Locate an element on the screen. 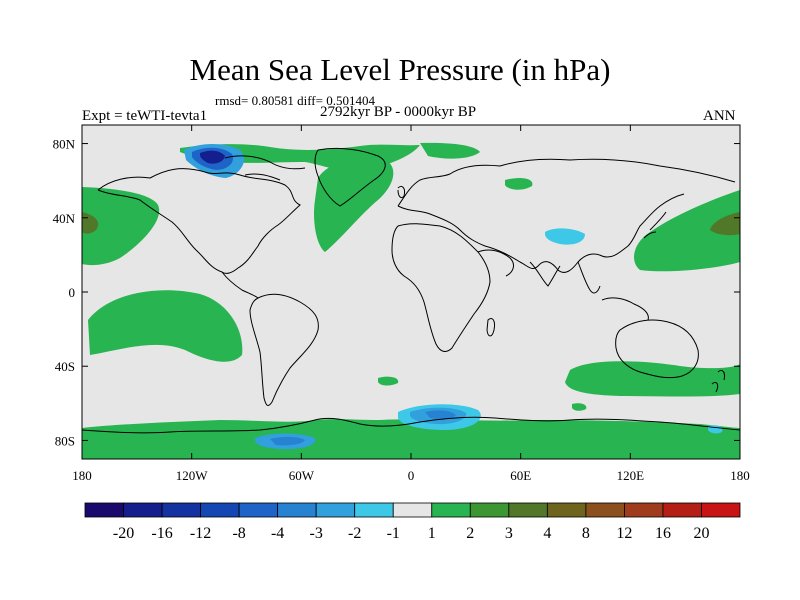 The image size is (800, 600). coast-greenland is located at coordinates (350, 177).